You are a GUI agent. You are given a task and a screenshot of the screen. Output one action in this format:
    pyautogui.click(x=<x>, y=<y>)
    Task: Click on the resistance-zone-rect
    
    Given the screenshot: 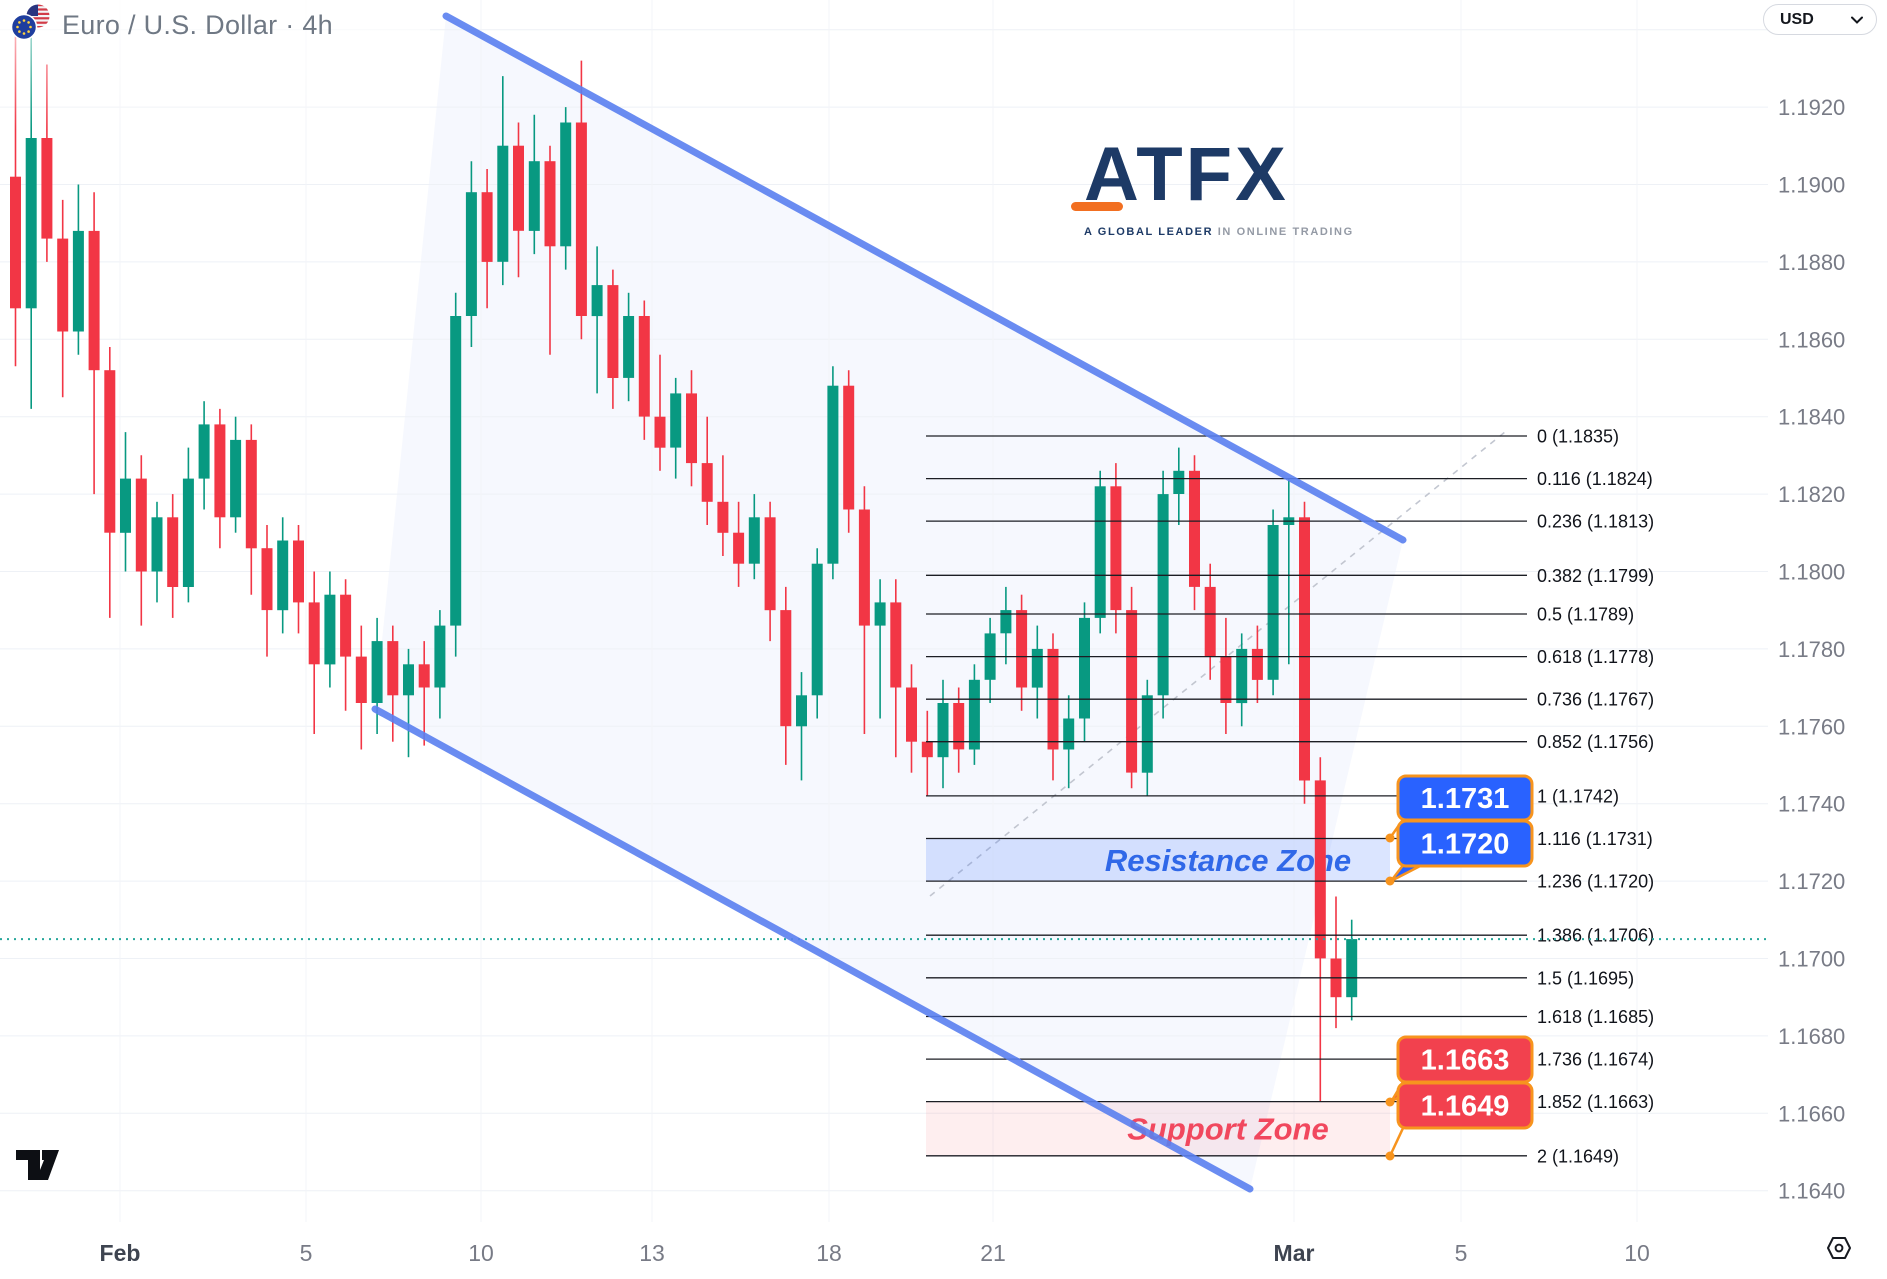 What is the action you would take?
    pyautogui.click(x=1158, y=860)
    